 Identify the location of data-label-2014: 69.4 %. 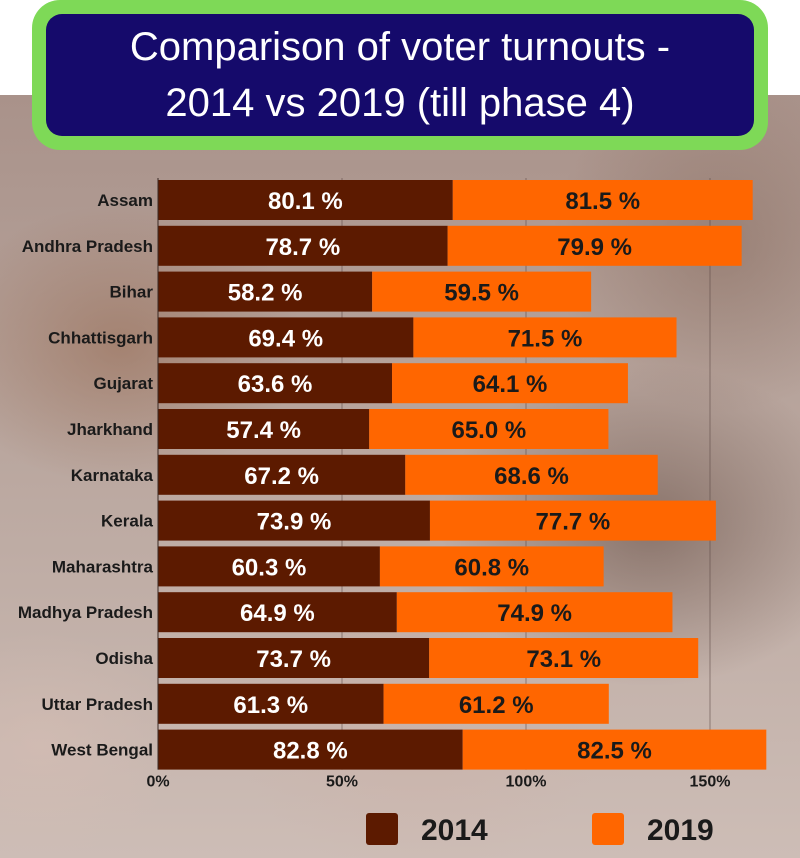
(285, 338).